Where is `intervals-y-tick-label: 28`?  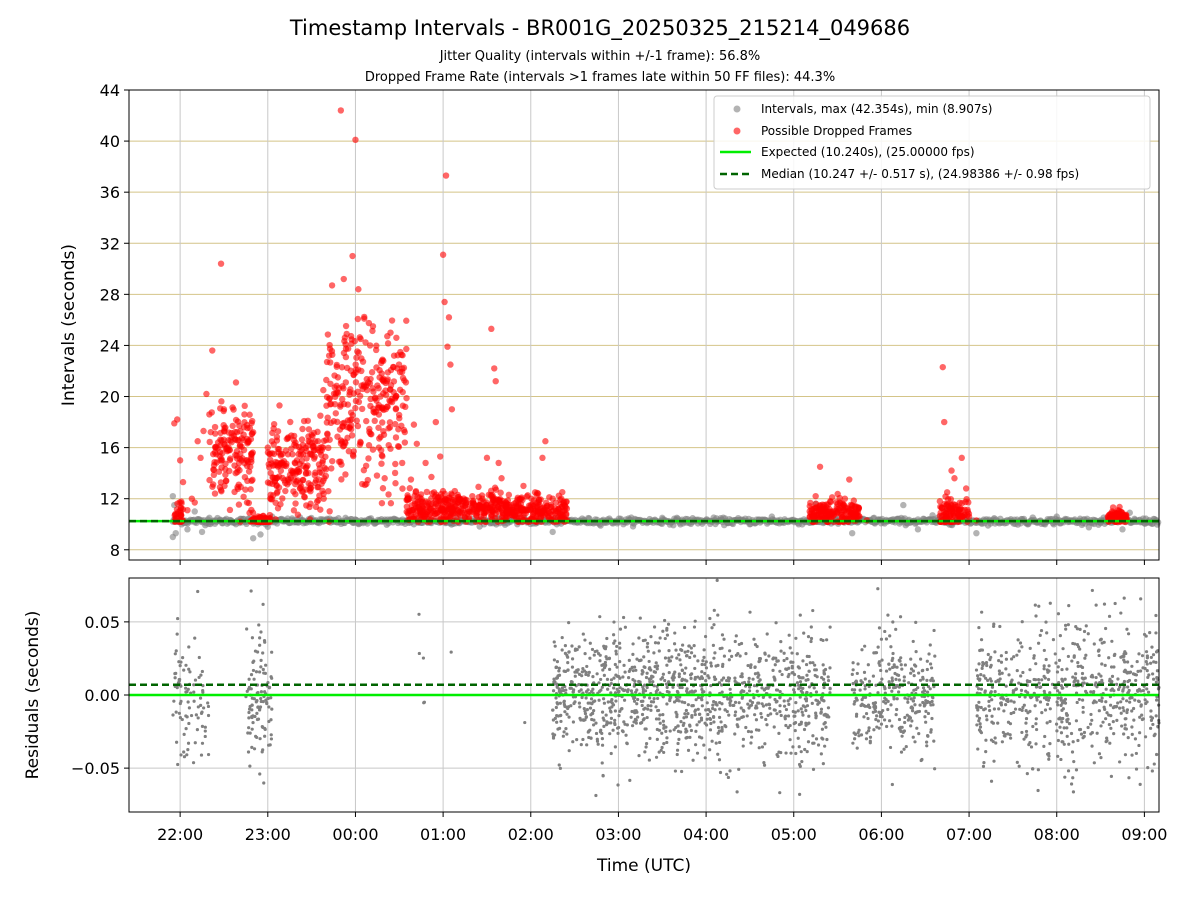
intervals-y-tick-label: 28 is located at coordinates (110, 294).